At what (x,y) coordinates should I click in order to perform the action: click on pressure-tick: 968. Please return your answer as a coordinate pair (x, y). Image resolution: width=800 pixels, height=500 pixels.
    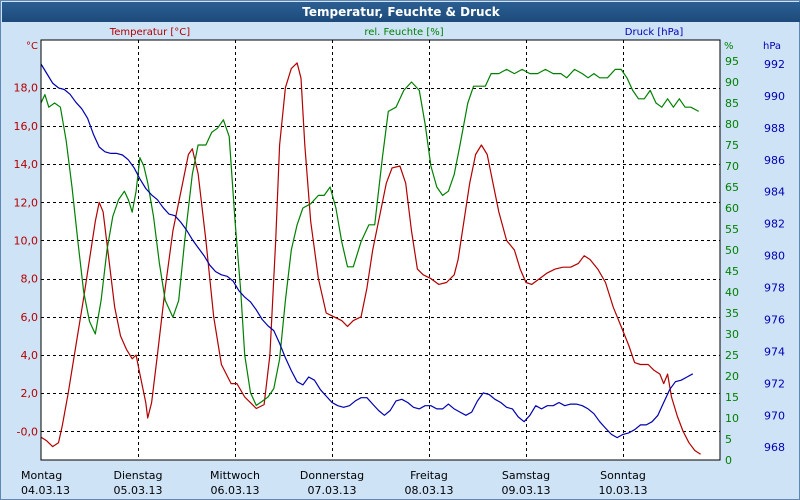
    Looking at the image, I should click on (774, 447).